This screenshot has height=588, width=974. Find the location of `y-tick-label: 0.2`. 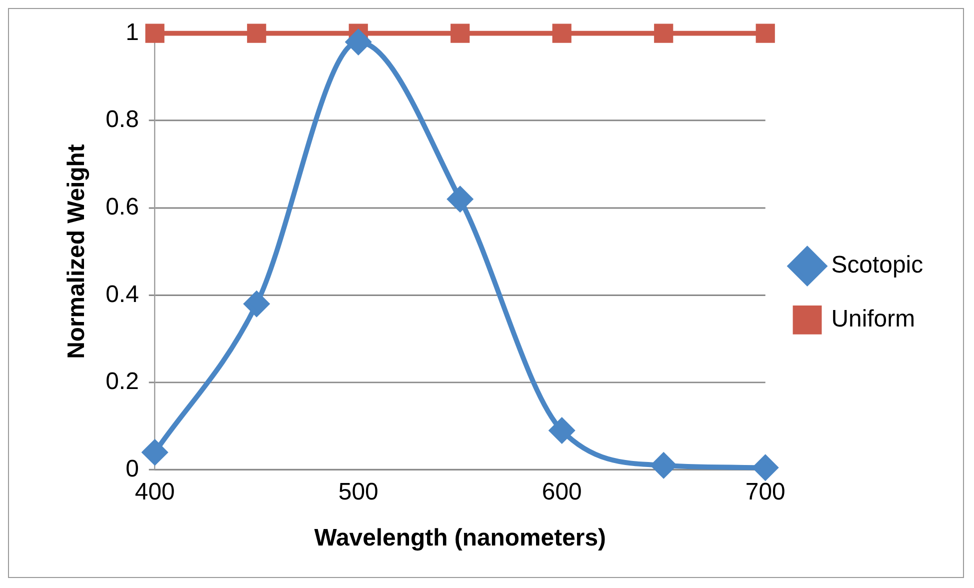

y-tick-label: 0.2 is located at coordinates (122, 382).